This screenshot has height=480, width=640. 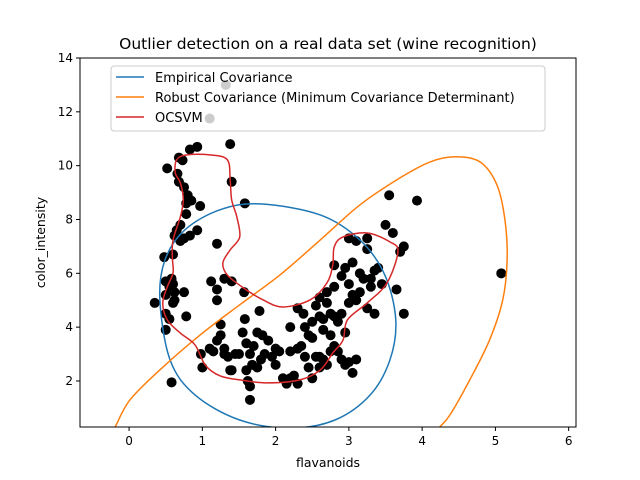 I want to click on legend-label: Empirical Covariance, so click(x=224, y=78).